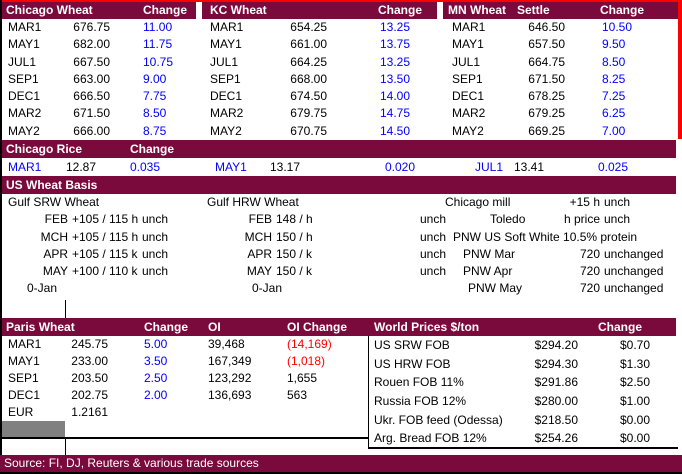  Describe the element at coordinates (89, 395) in the screenshot. I see `price-cell: 202.75` at that location.